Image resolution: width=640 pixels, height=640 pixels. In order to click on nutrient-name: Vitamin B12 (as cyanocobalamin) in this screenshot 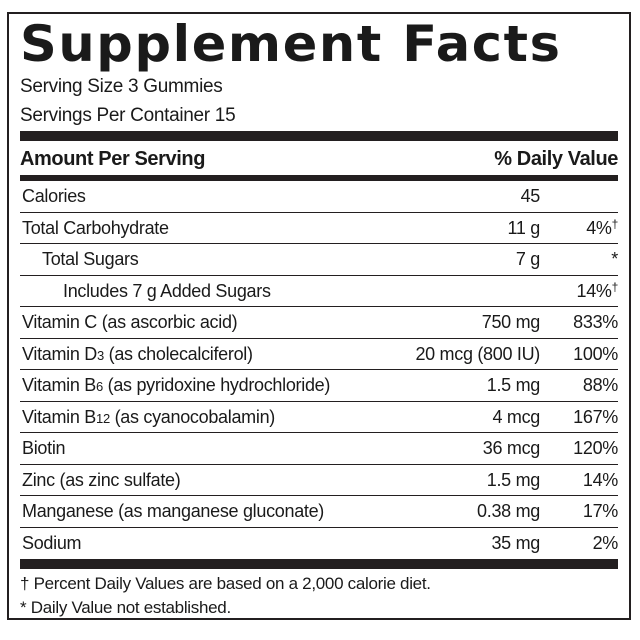, I will do `click(148, 418)`.